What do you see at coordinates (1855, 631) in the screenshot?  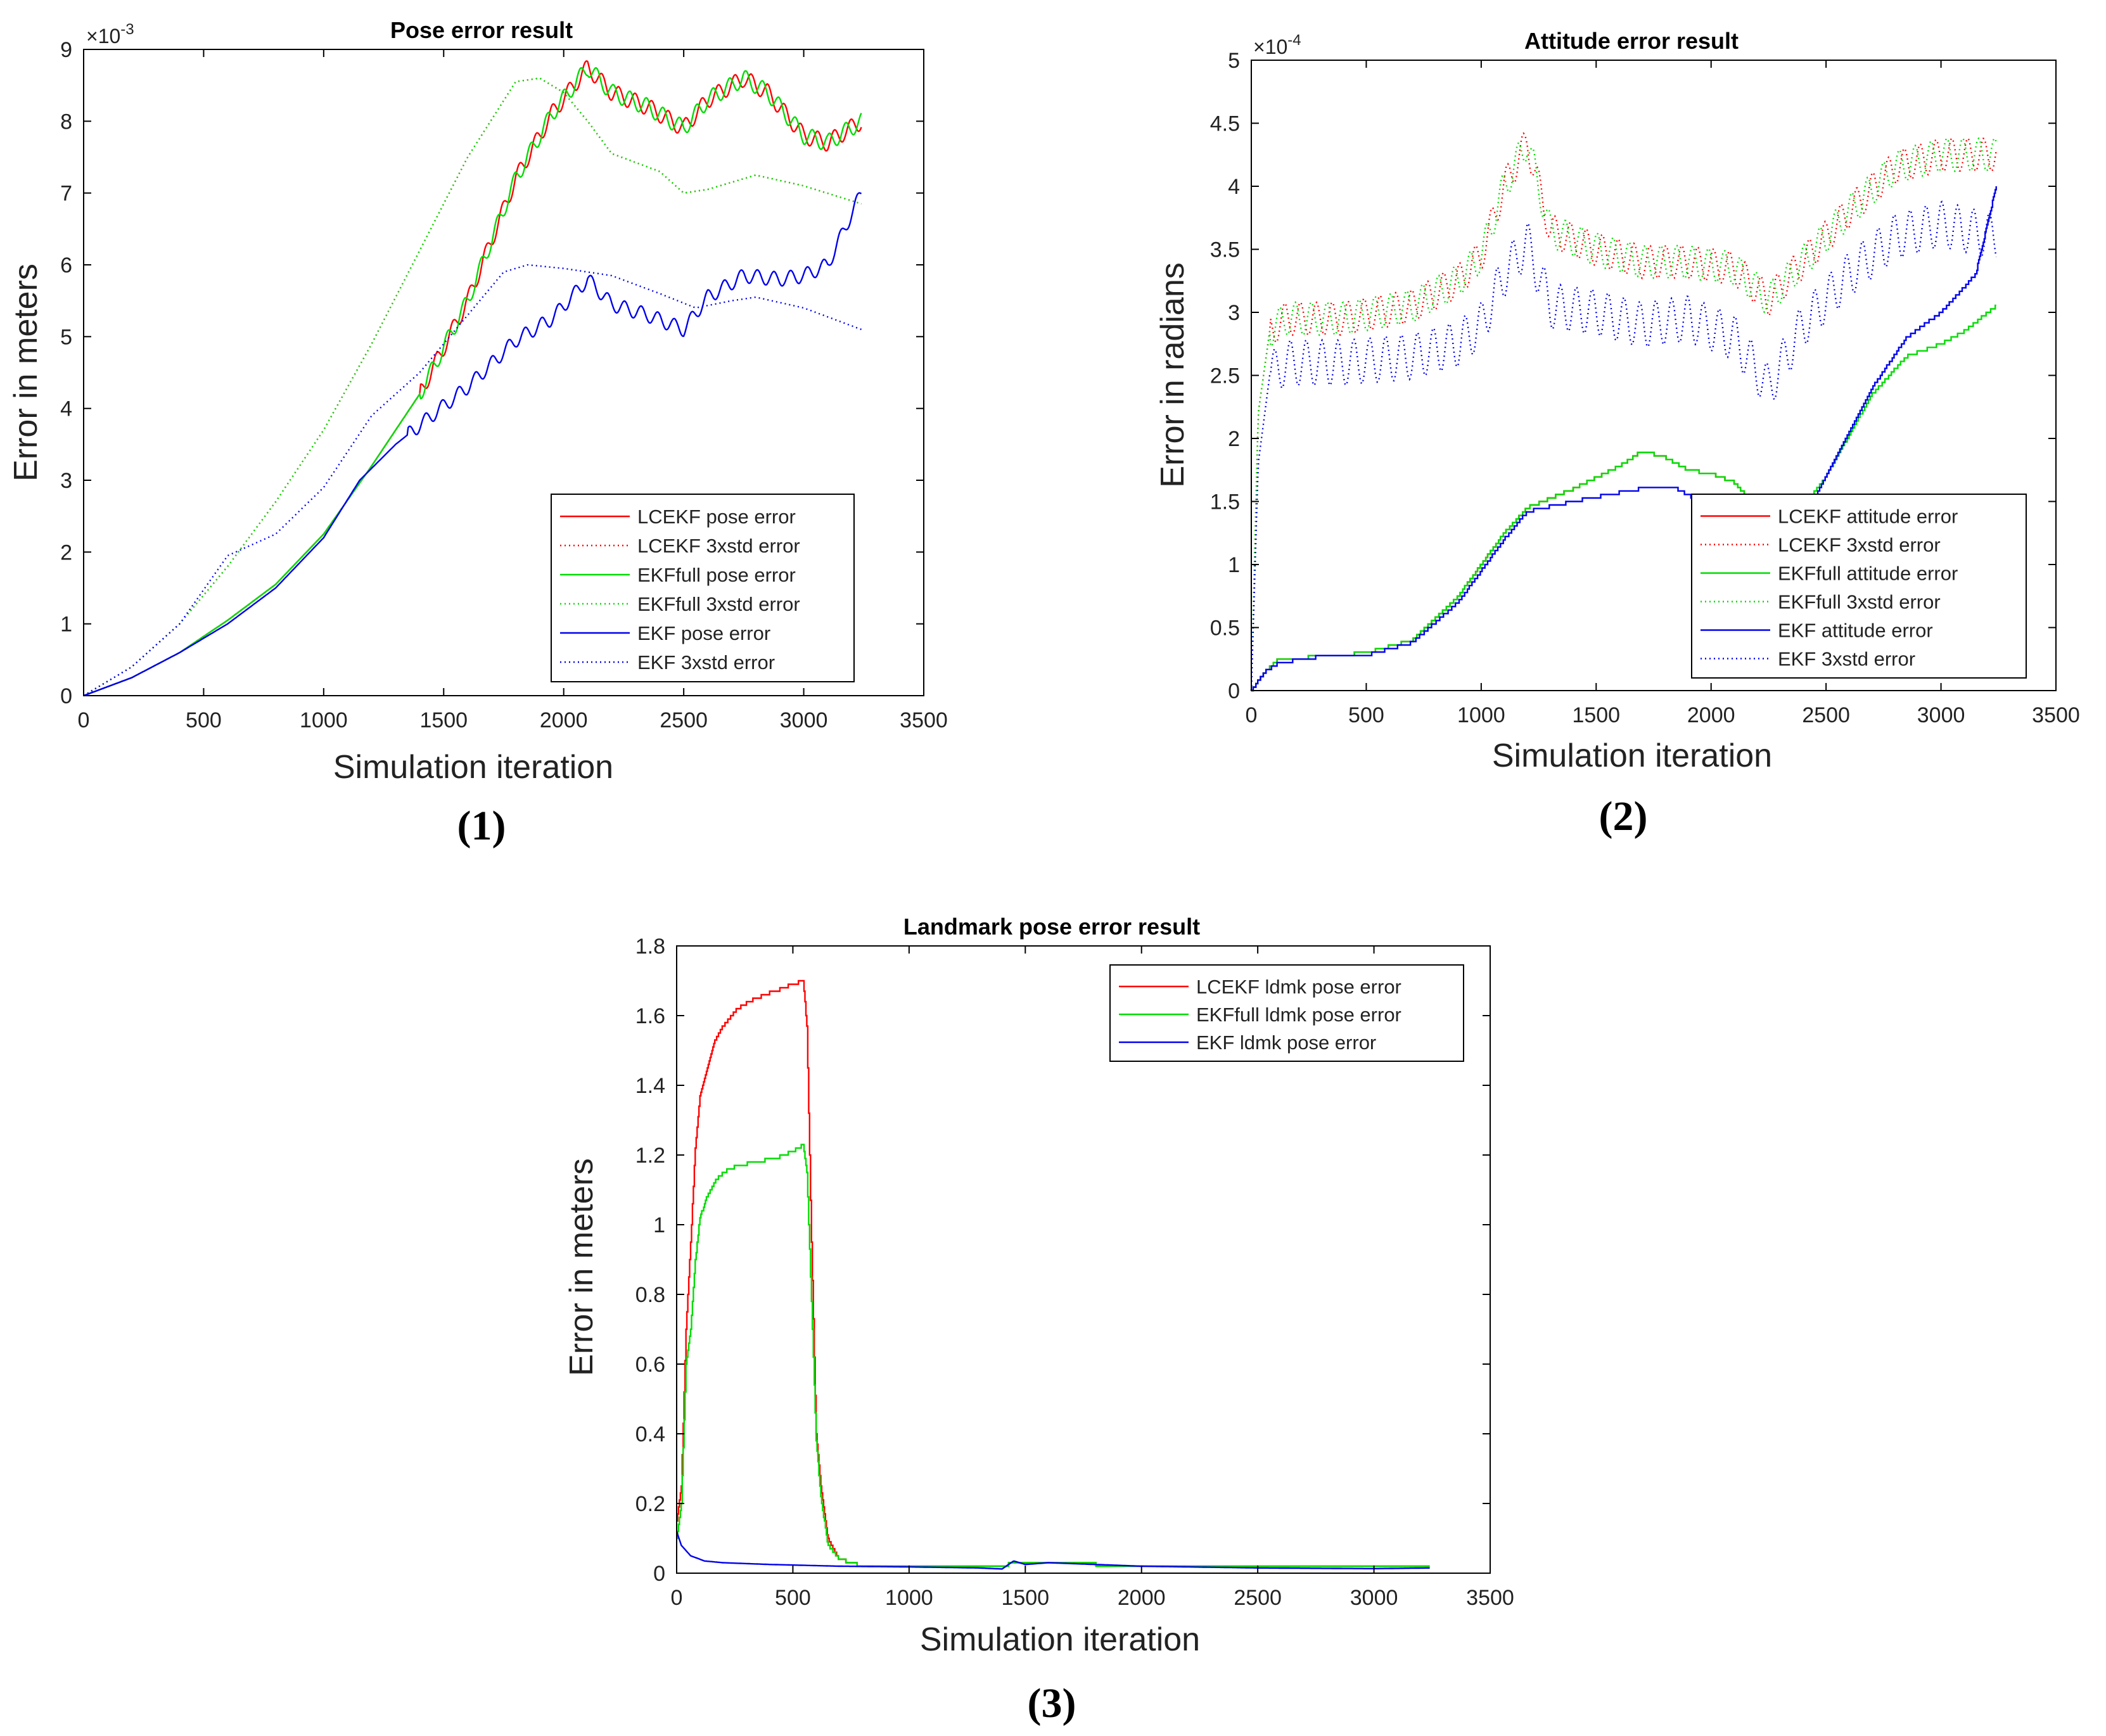 I see `legend-entry-label: EKF attitude error` at bounding box center [1855, 631].